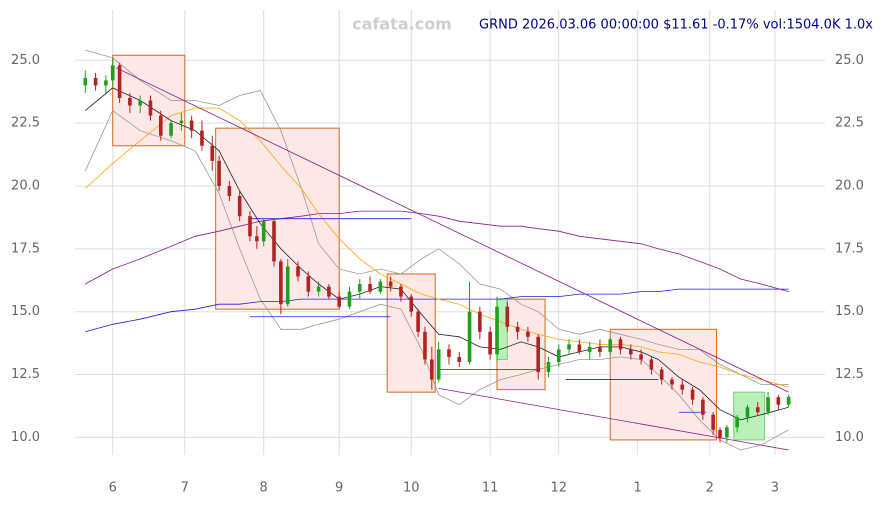 This screenshot has height=505, width=896. What do you see at coordinates (558, 488) in the screenshot?
I see `x-tick-label: 12` at bounding box center [558, 488].